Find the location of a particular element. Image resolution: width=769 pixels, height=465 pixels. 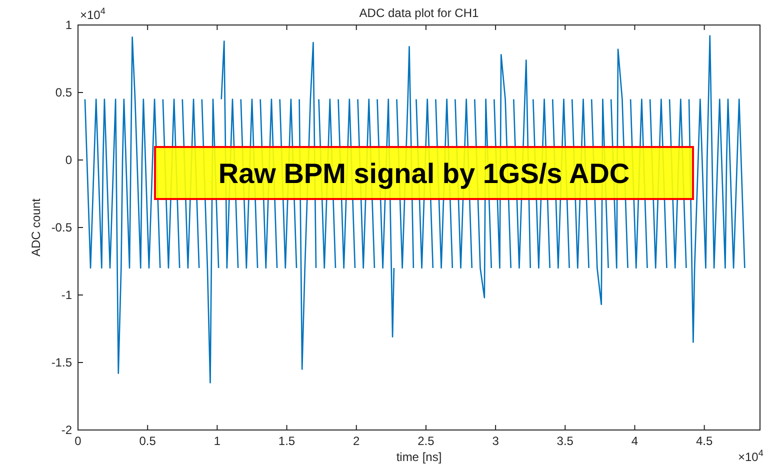

x-tick-label: 3.5 is located at coordinates (565, 441).